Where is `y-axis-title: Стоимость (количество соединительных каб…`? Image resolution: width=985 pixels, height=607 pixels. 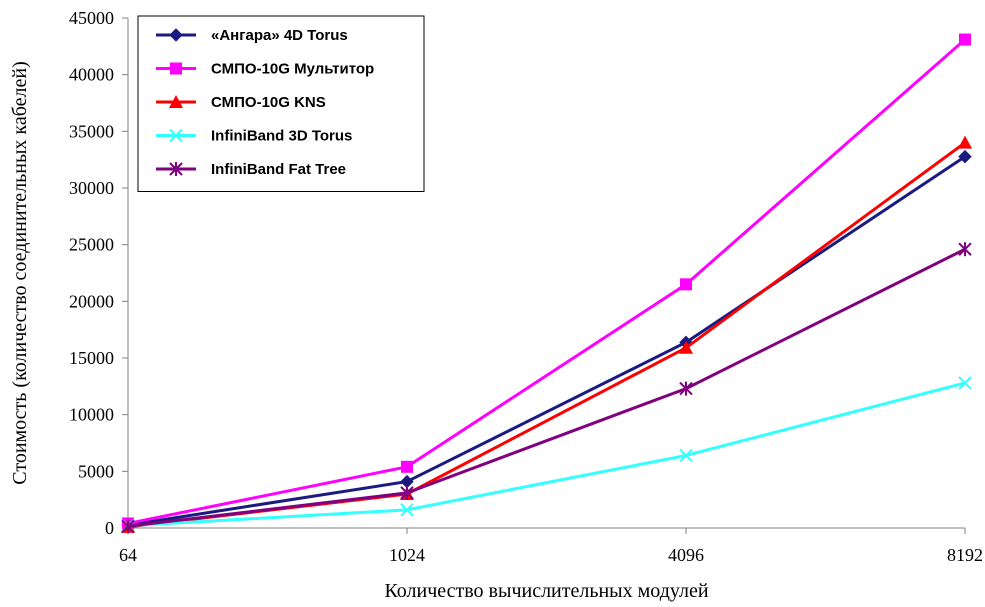
y-axis-title: Стоимость (количество соединительных каб… is located at coordinates (20, 272).